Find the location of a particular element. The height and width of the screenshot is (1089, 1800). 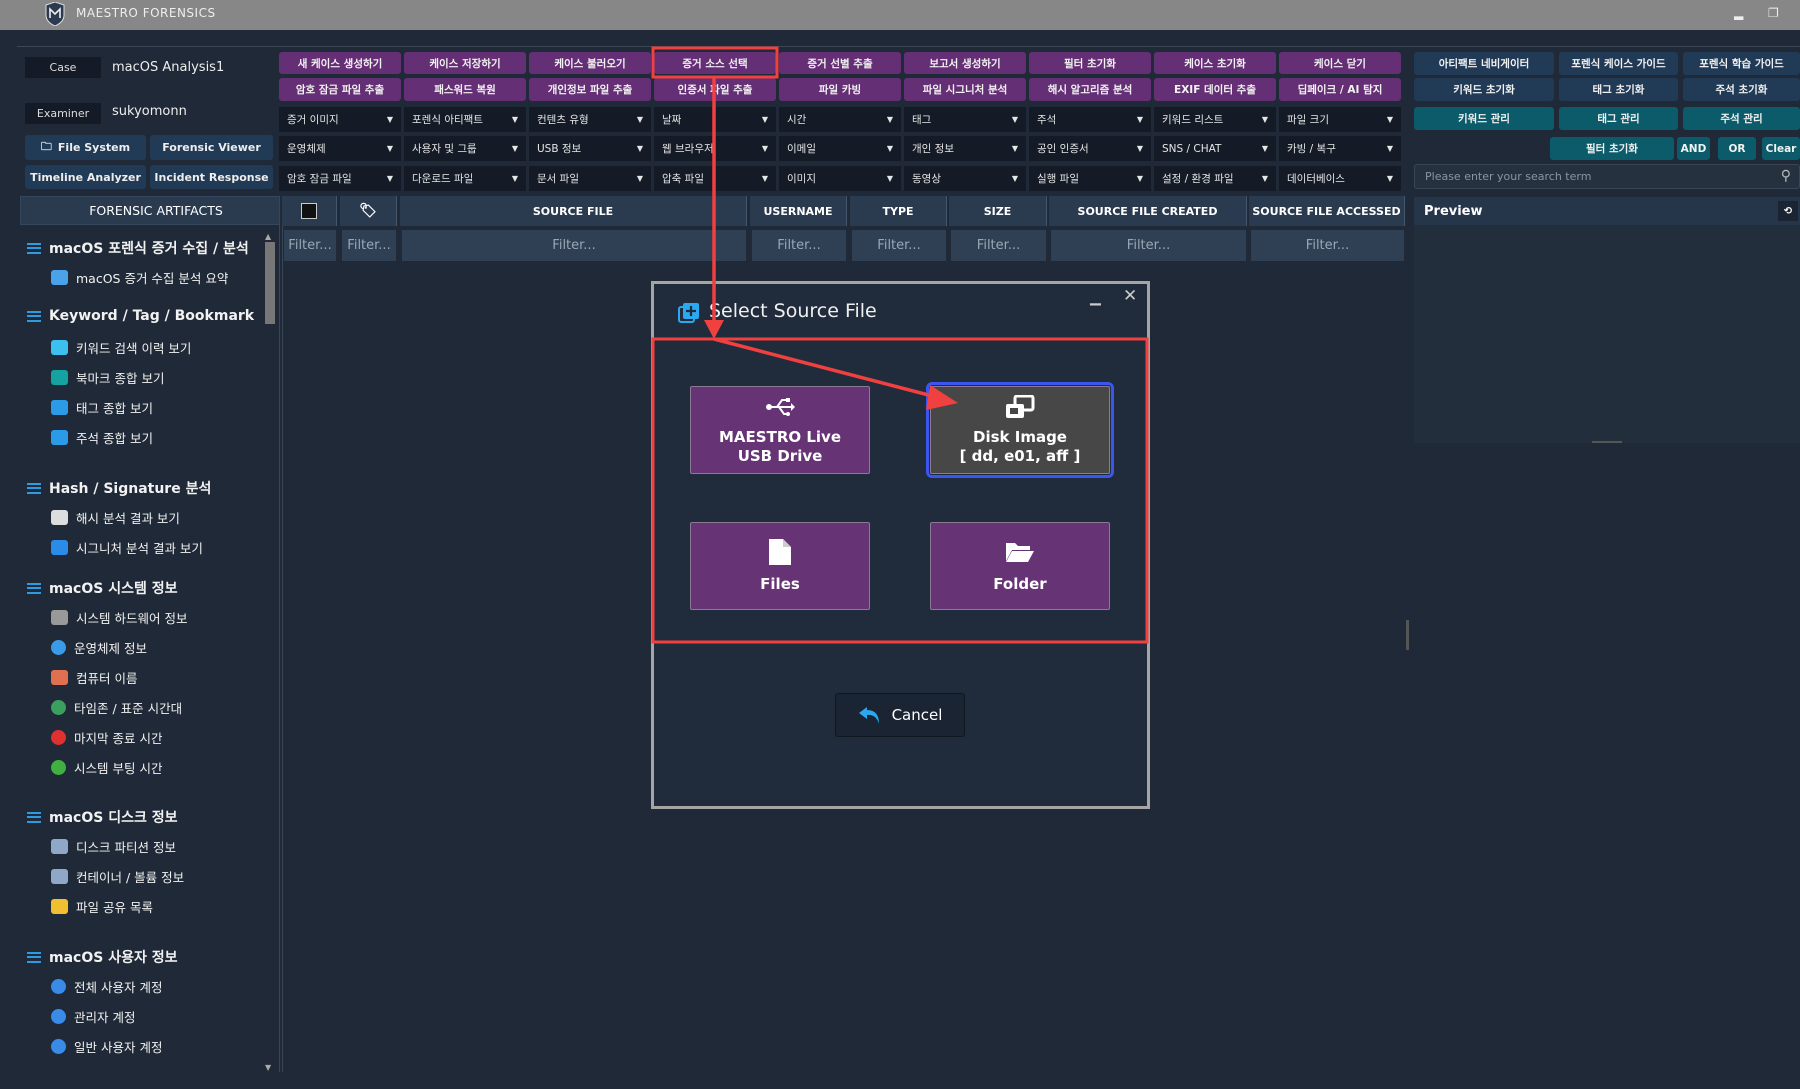

filter-dropdown: 포렌식 아티팩트 ▼ is located at coordinates (465, 119).